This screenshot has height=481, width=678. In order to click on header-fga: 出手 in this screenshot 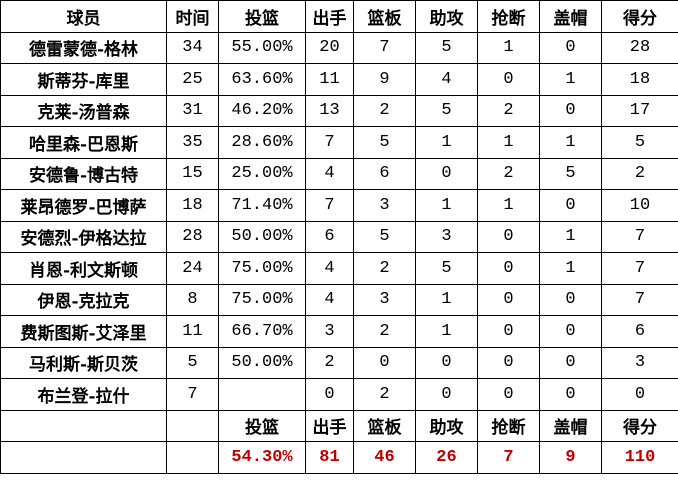, I will do `click(329, 16)`.